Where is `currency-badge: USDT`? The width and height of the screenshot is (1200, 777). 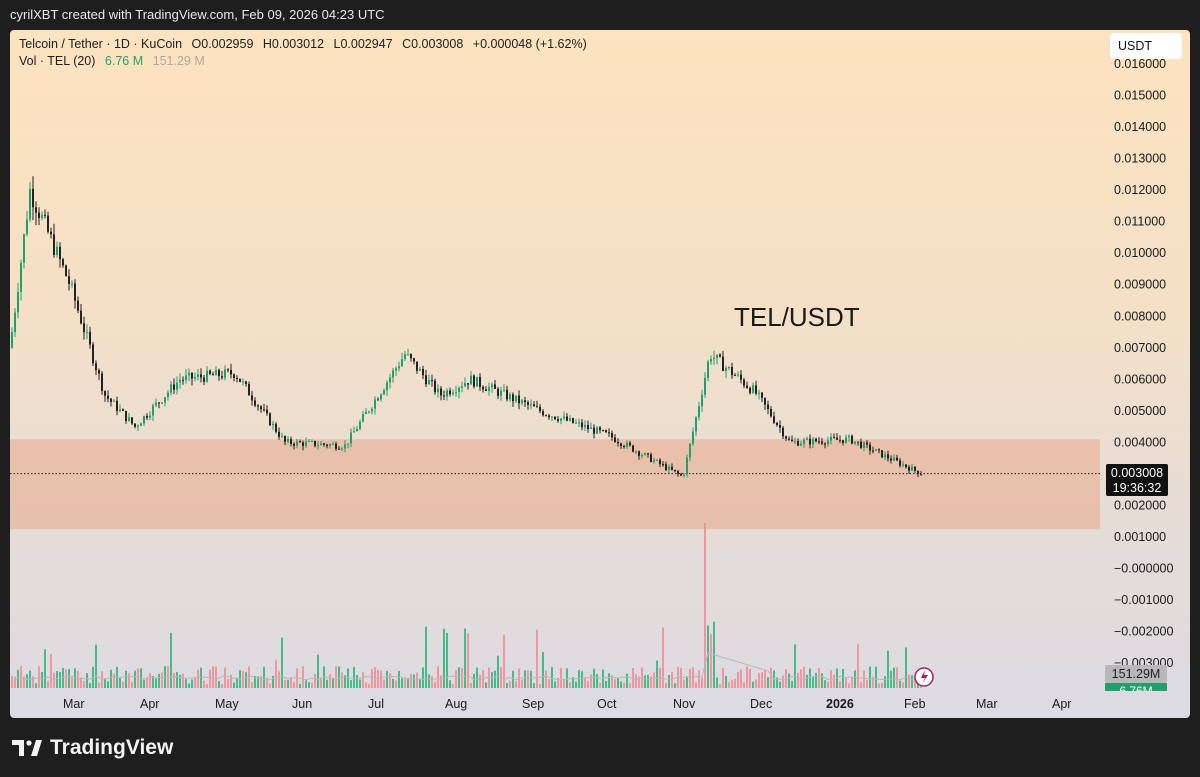
currency-badge: USDT is located at coordinates (1146, 46).